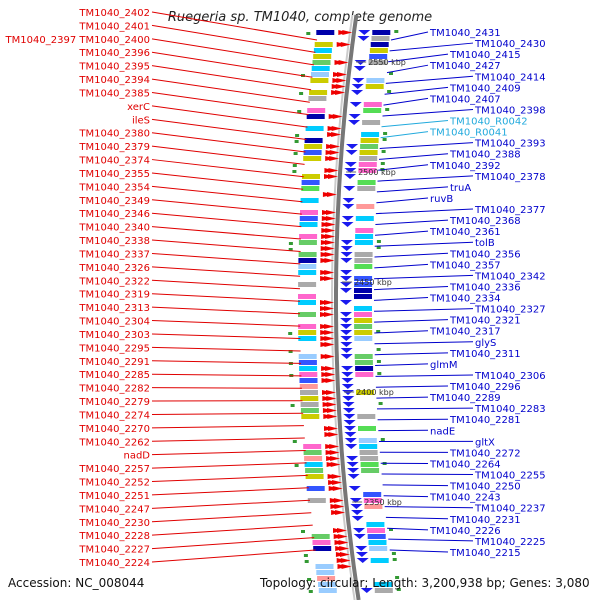 The image size is (600, 600). Describe the element at coordinates (510, 476) in the screenshot. I see `right-gene-label: TM1040_2255` at that location.